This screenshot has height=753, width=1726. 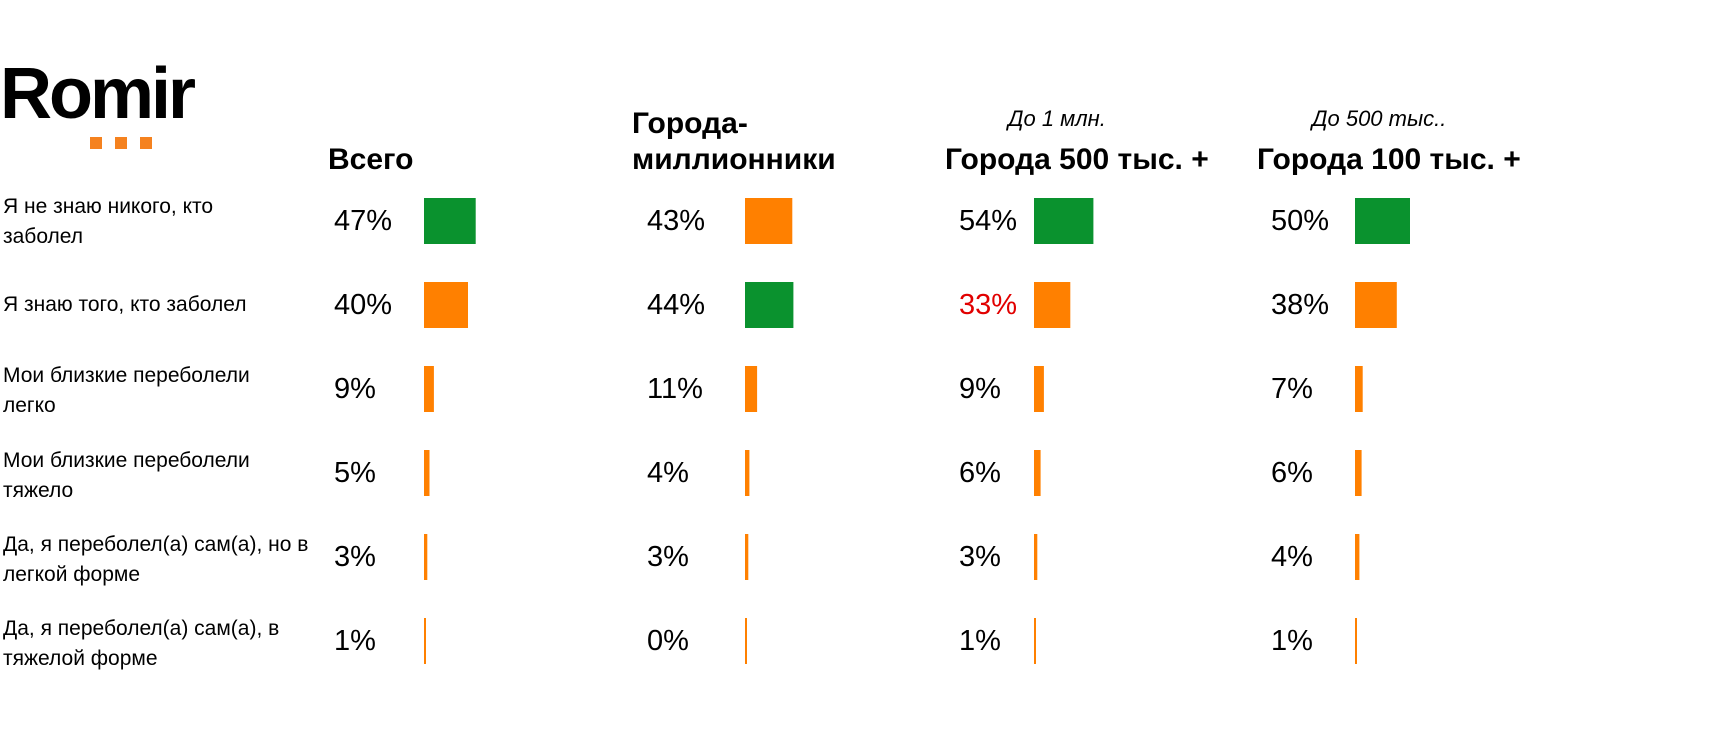 What do you see at coordinates (769, 221) in the screenshot?
I see `bar-c1-r0` at bounding box center [769, 221].